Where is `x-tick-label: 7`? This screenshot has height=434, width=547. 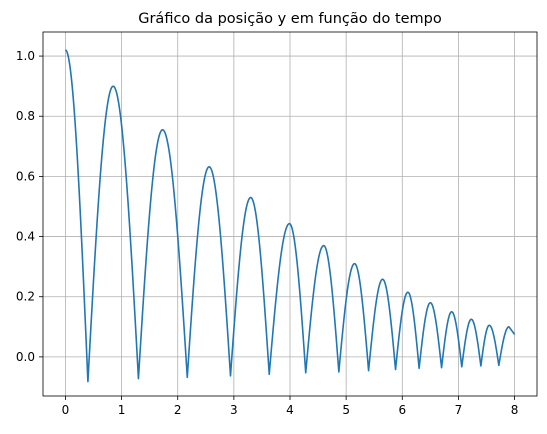
x-tick-label: 7 is located at coordinates (459, 410).